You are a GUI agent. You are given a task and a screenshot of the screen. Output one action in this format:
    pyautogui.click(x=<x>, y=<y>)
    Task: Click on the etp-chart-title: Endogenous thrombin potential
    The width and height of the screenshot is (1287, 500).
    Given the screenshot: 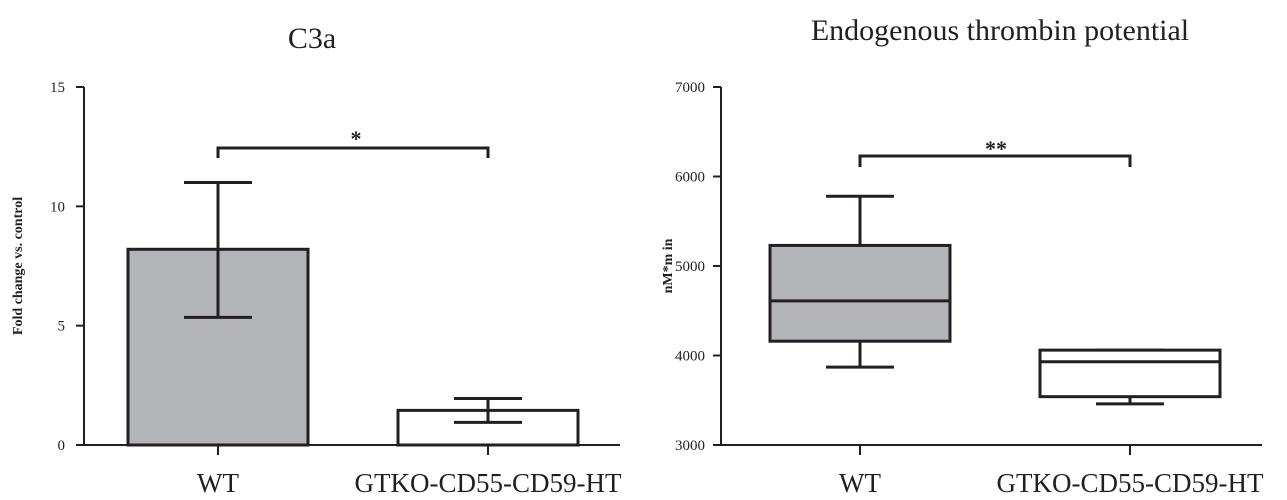 What is the action you would take?
    pyautogui.click(x=1000, y=30)
    